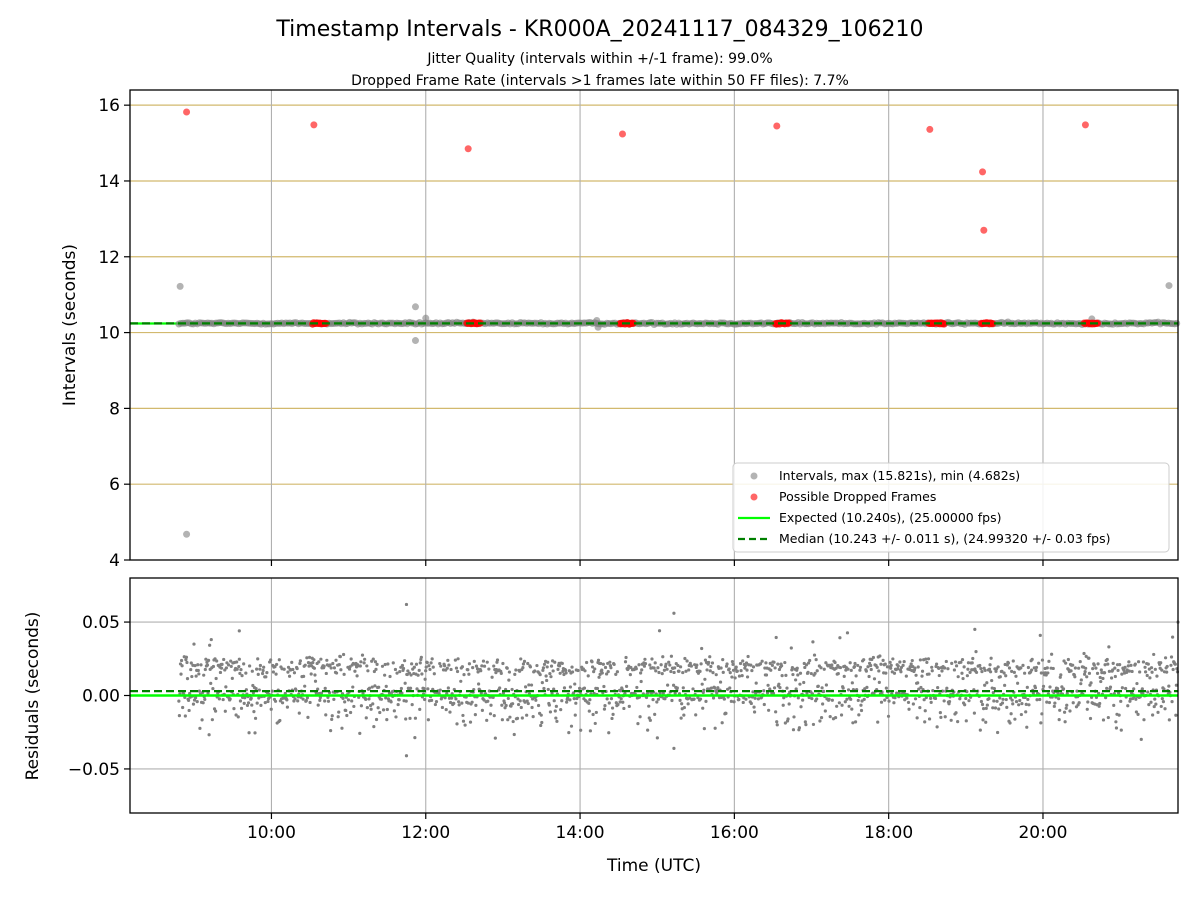 This screenshot has height=900, width=1200. Describe the element at coordinates (415, 341) in the screenshot. I see `interval-outlier-point` at that location.